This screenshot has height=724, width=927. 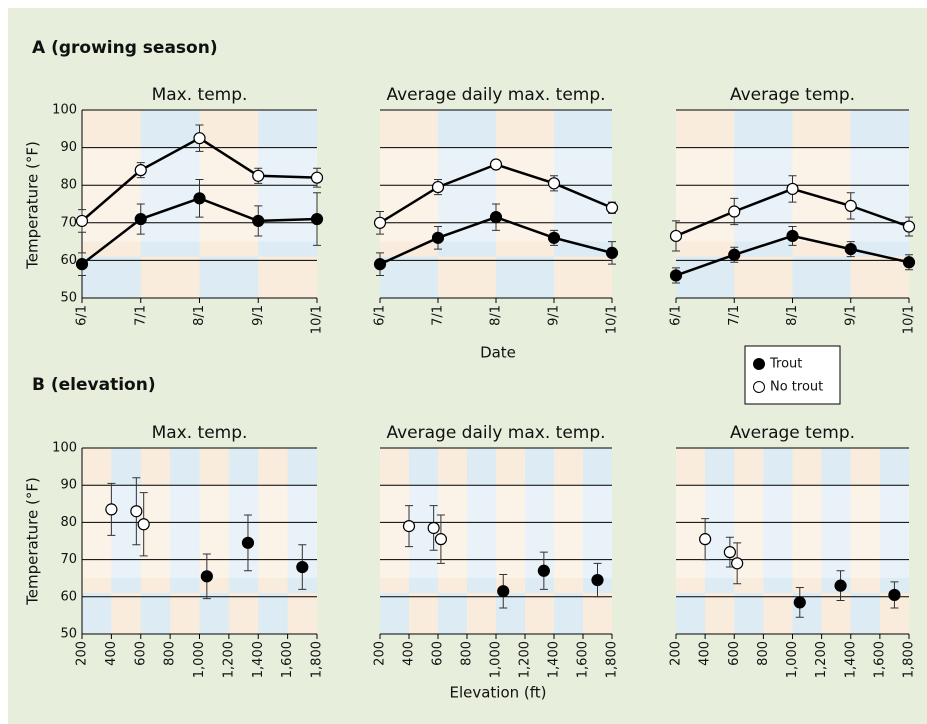 I want to click on y-tick-label: 100, so click(x=64, y=110).